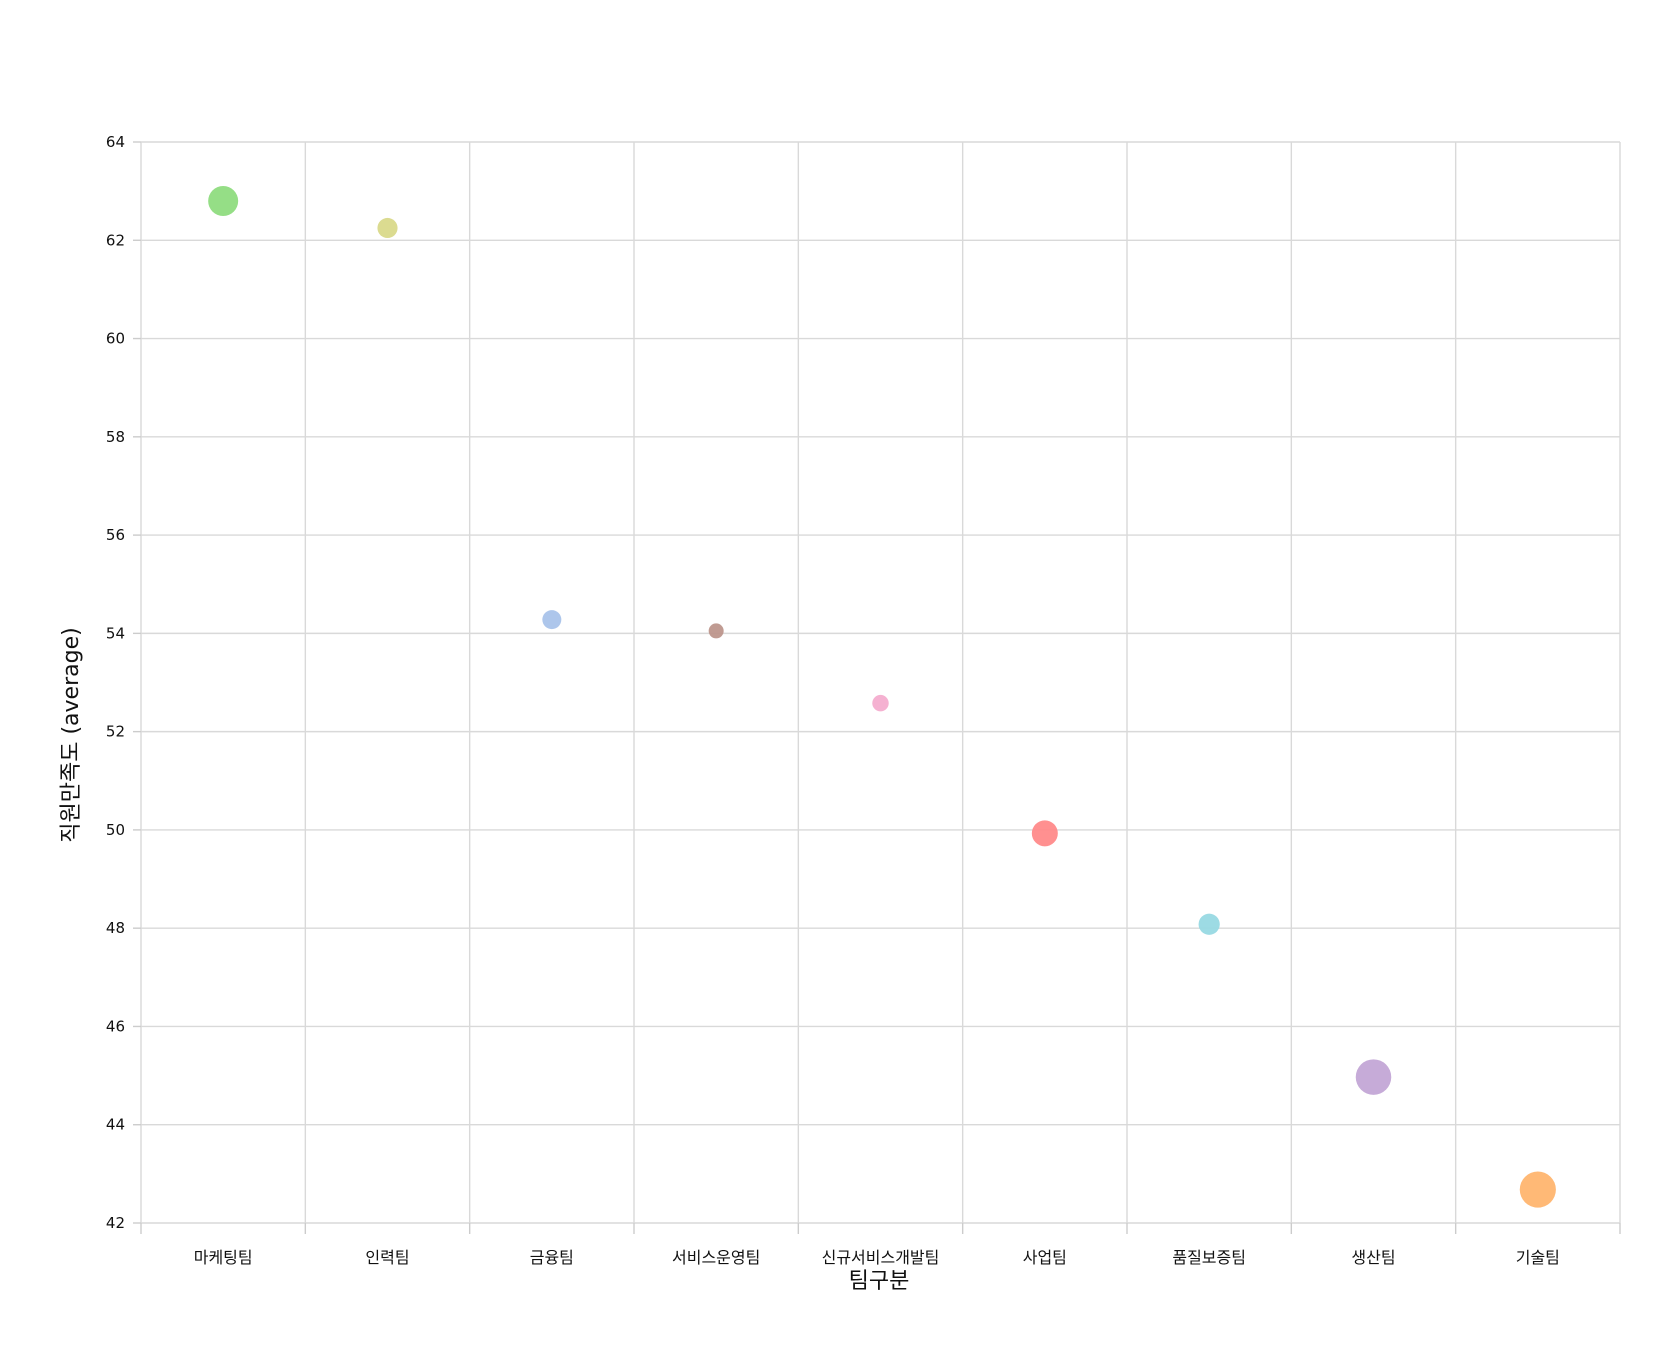 The height and width of the screenshot is (1348, 1676). Describe the element at coordinates (716, 1257) in the screenshot. I see `x-tick-label: 서비스운영팀` at that location.